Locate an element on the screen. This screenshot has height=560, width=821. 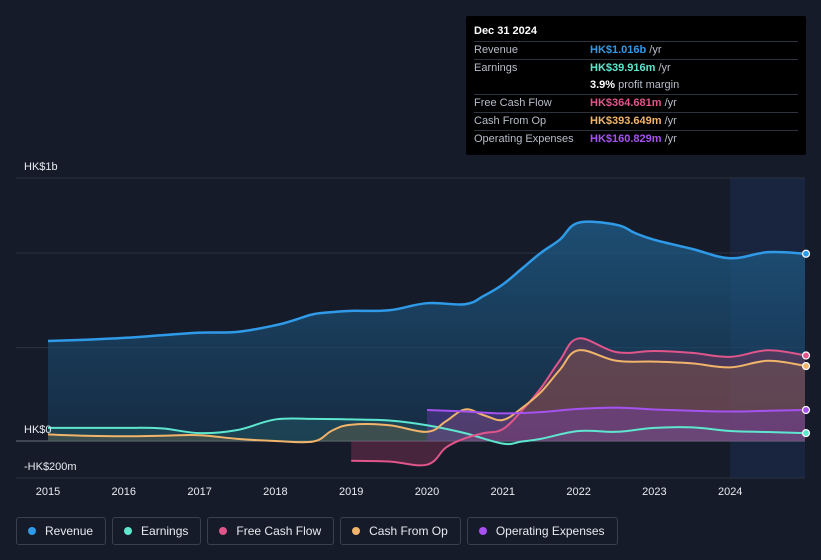
legend-item-free-cash-flow: Free Cash Flow is located at coordinates (271, 531).